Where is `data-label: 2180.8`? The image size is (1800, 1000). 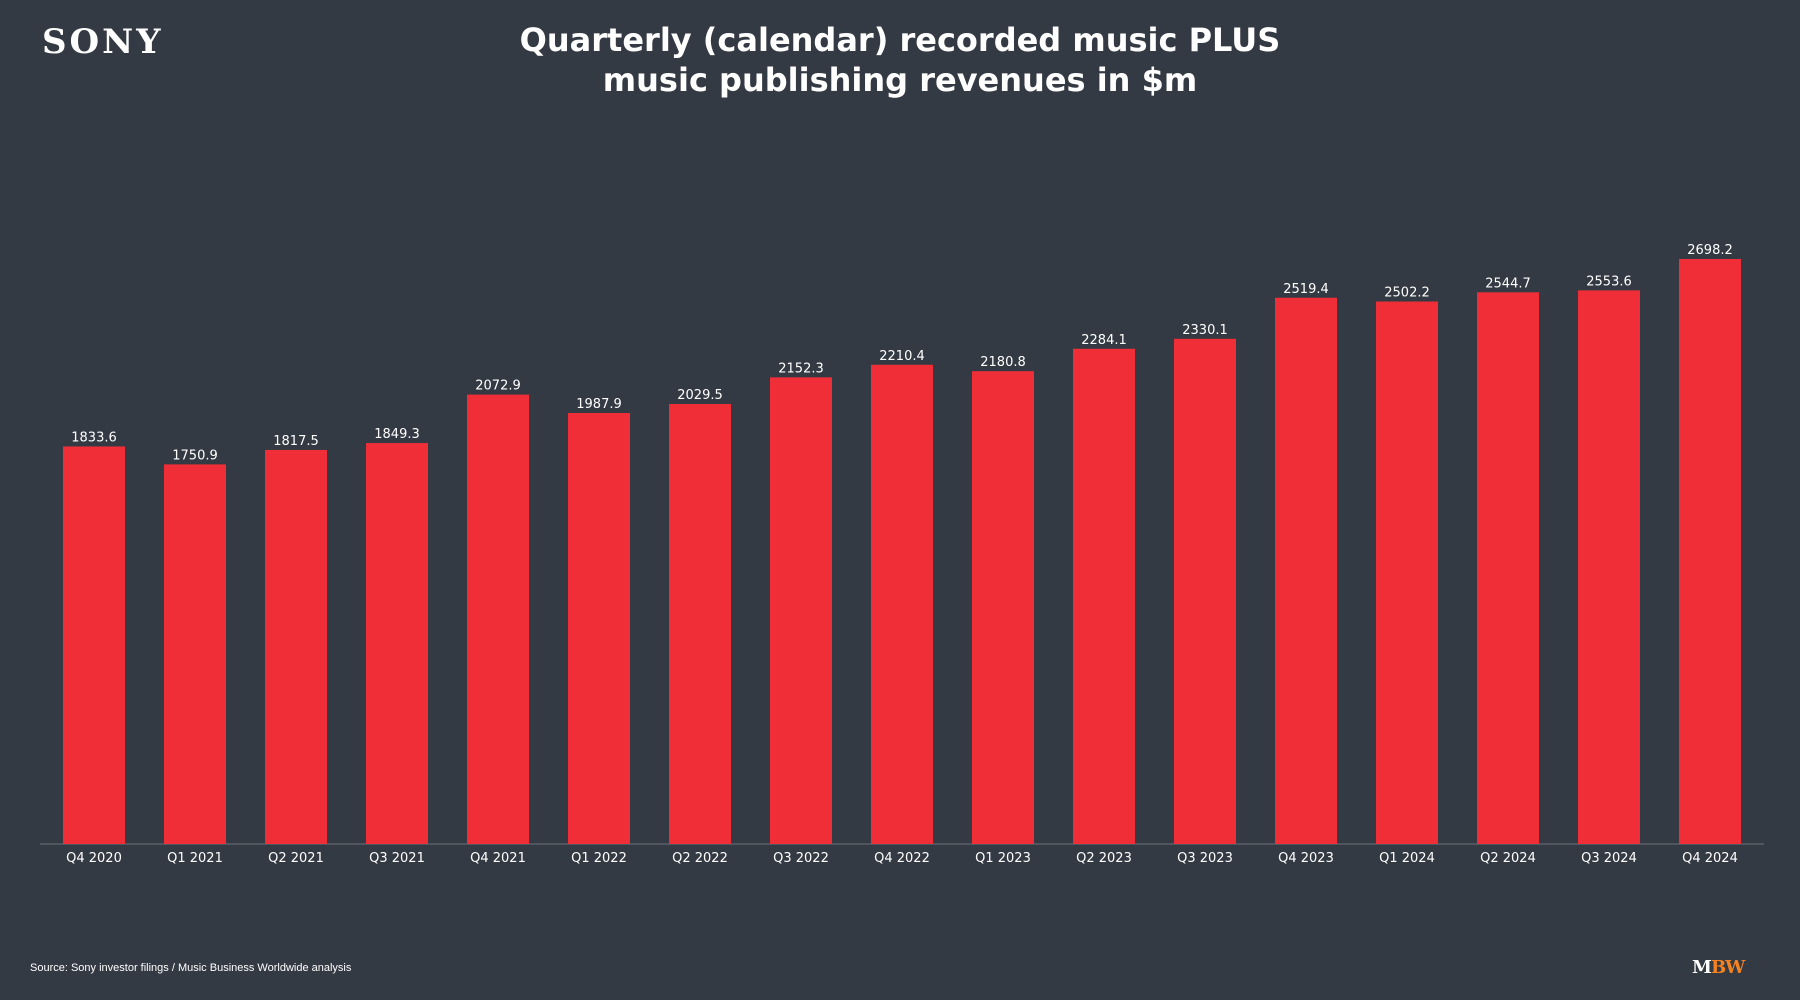 data-label: 2180.8 is located at coordinates (1003, 362).